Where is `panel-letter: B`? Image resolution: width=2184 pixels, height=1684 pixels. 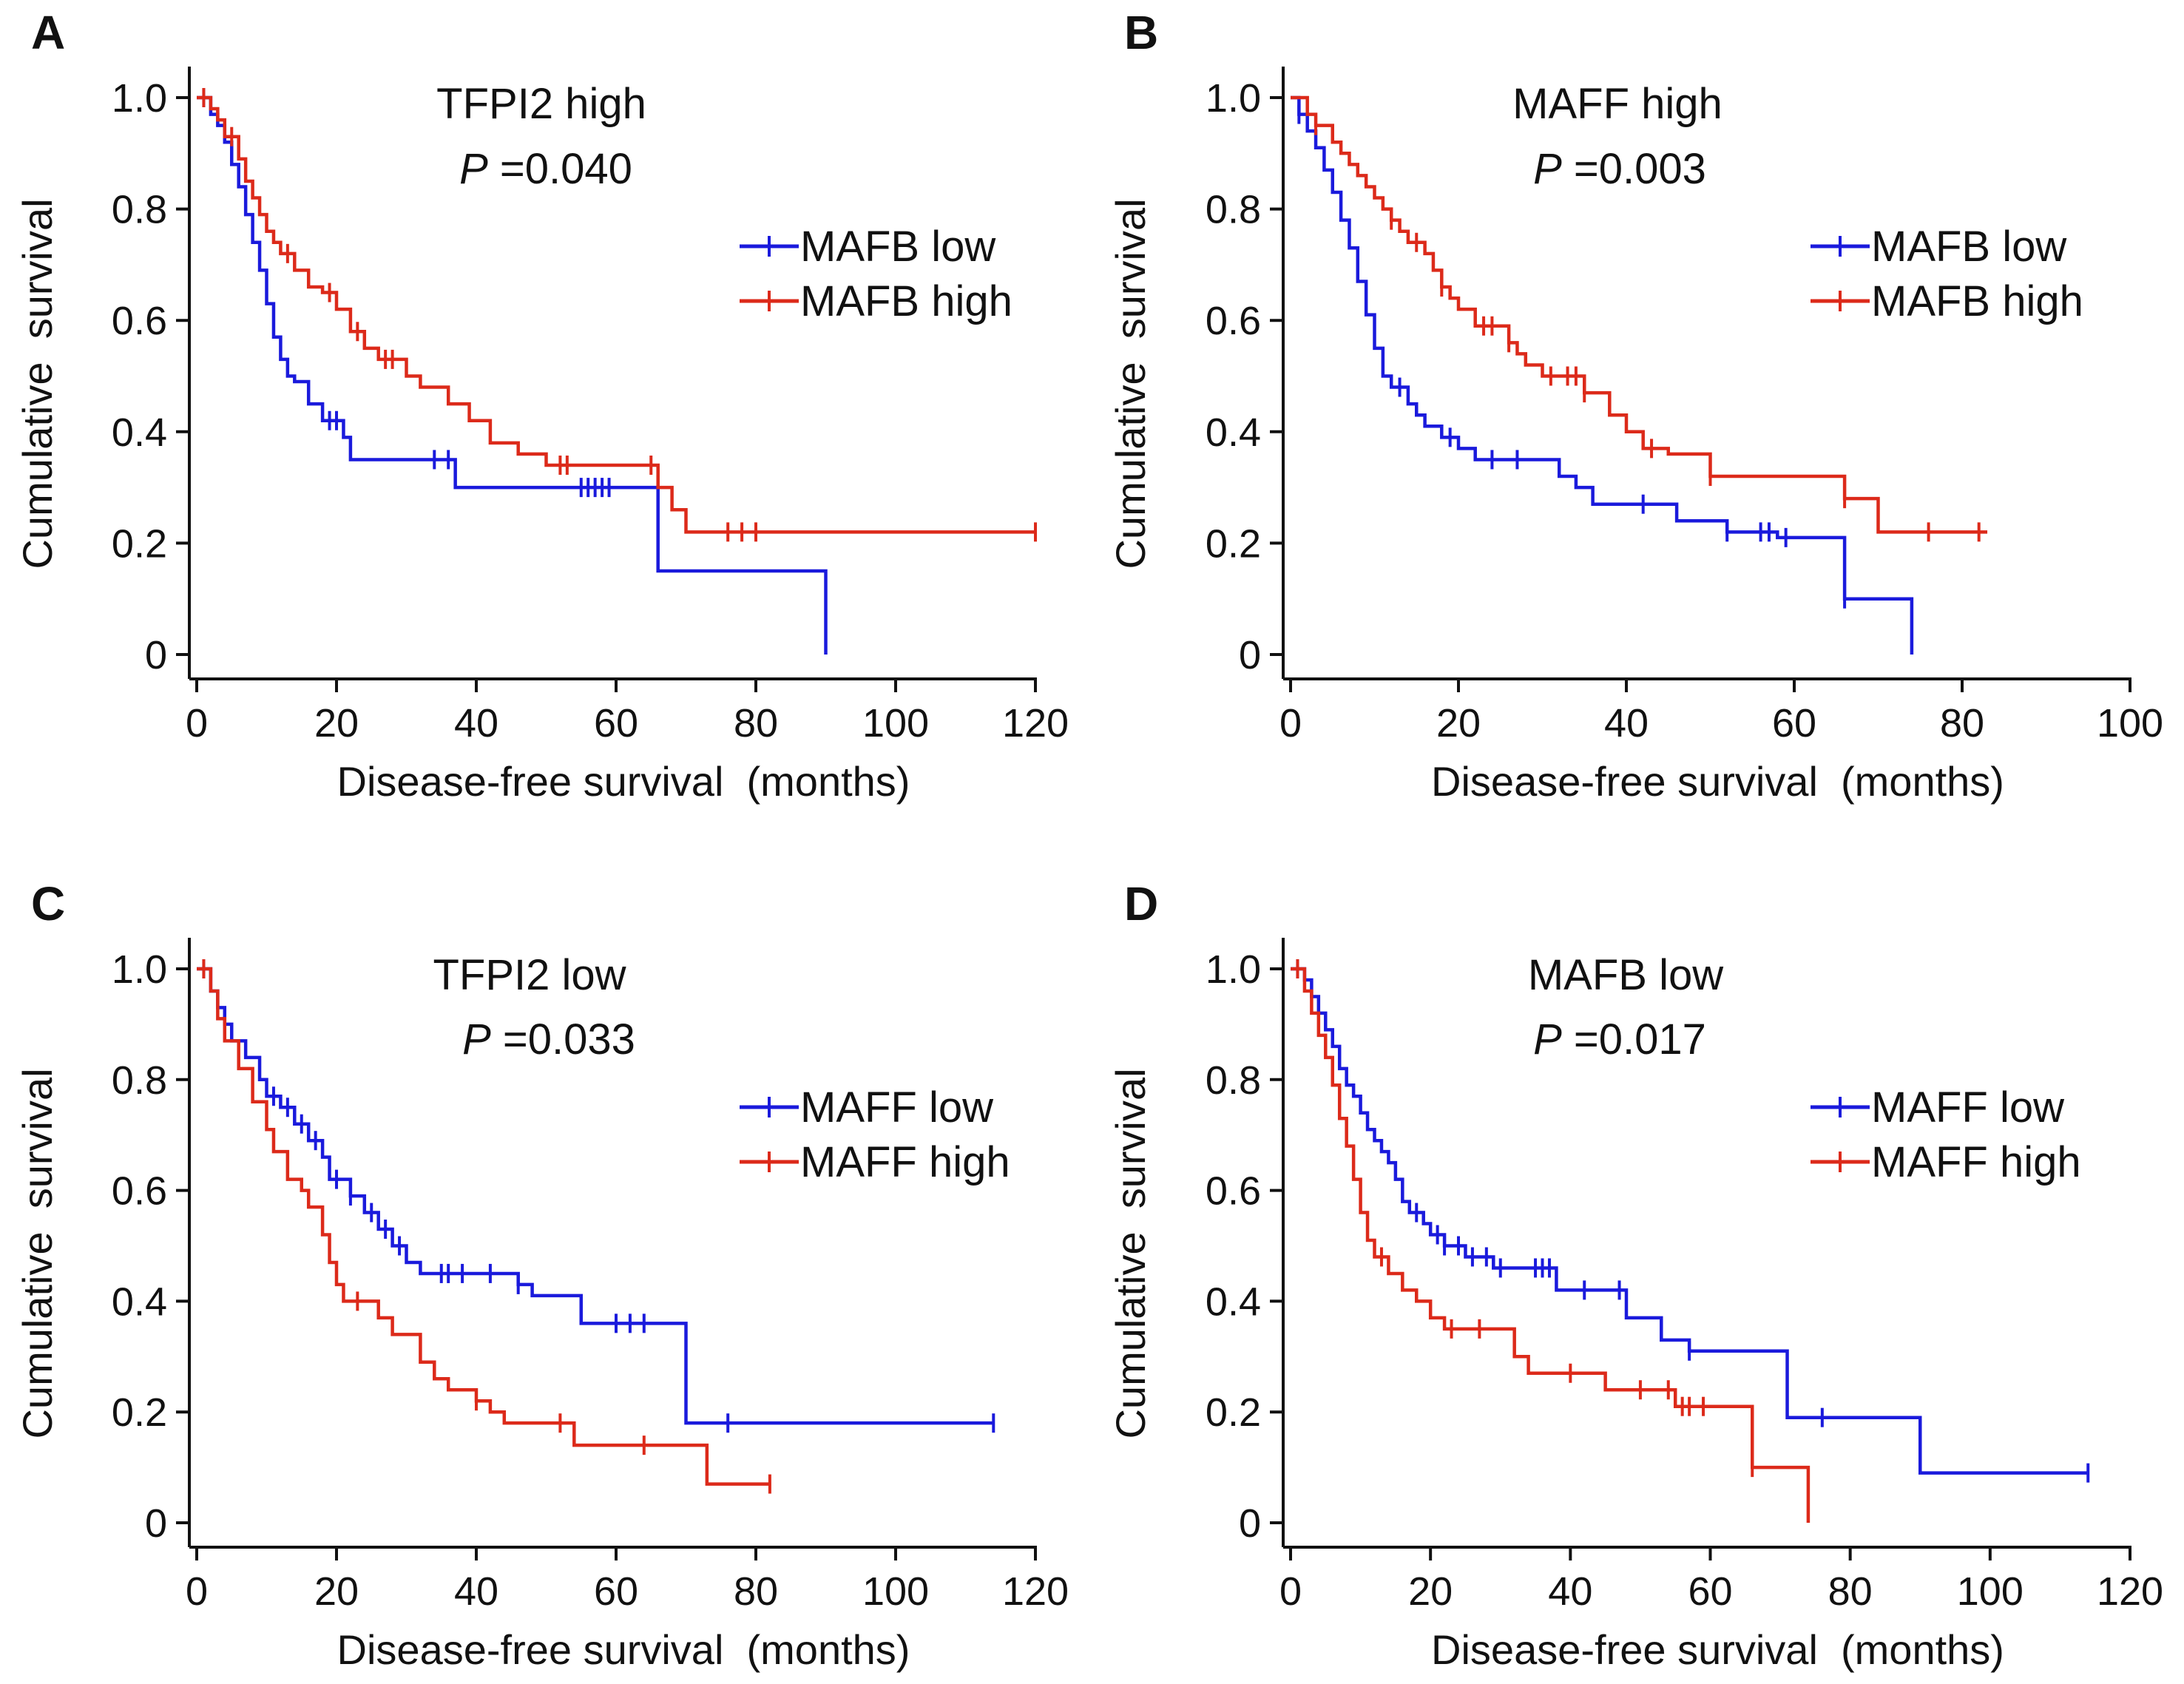 panel-letter: B is located at coordinates (1141, 32).